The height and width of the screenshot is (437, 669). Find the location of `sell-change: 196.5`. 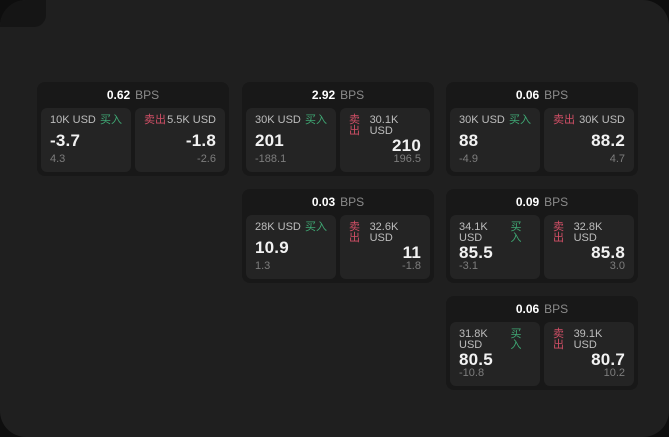

sell-change: 196.5 is located at coordinates (407, 159).